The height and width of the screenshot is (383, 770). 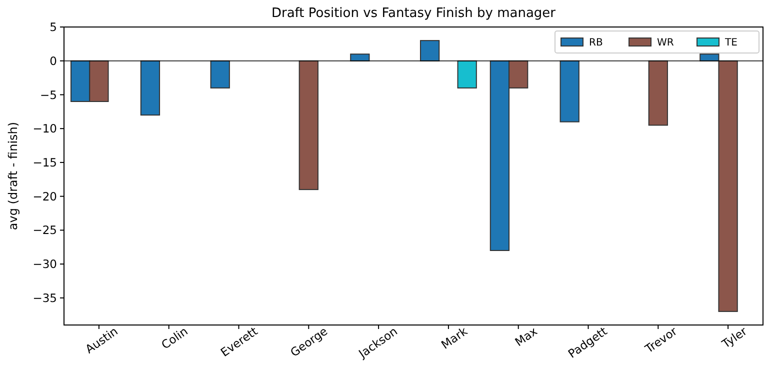 I want to click on x-tick-label: Max, so click(x=526, y=337).